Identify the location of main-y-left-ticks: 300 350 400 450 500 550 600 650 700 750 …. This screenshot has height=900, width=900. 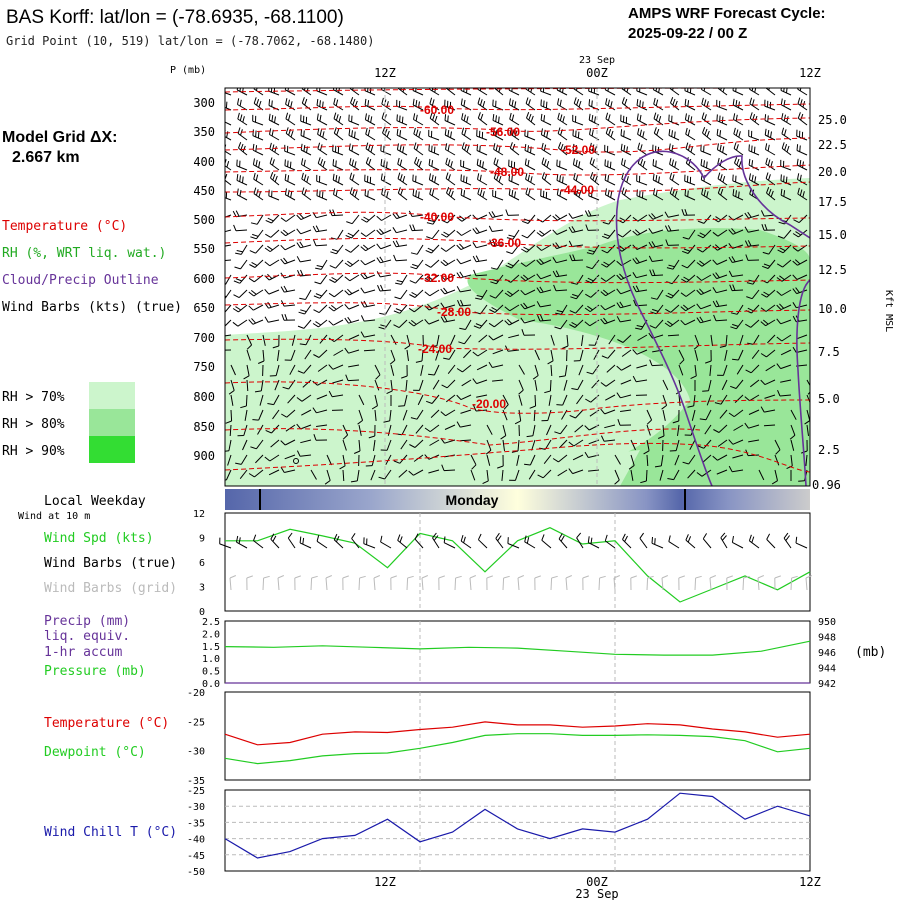
(204, 279).